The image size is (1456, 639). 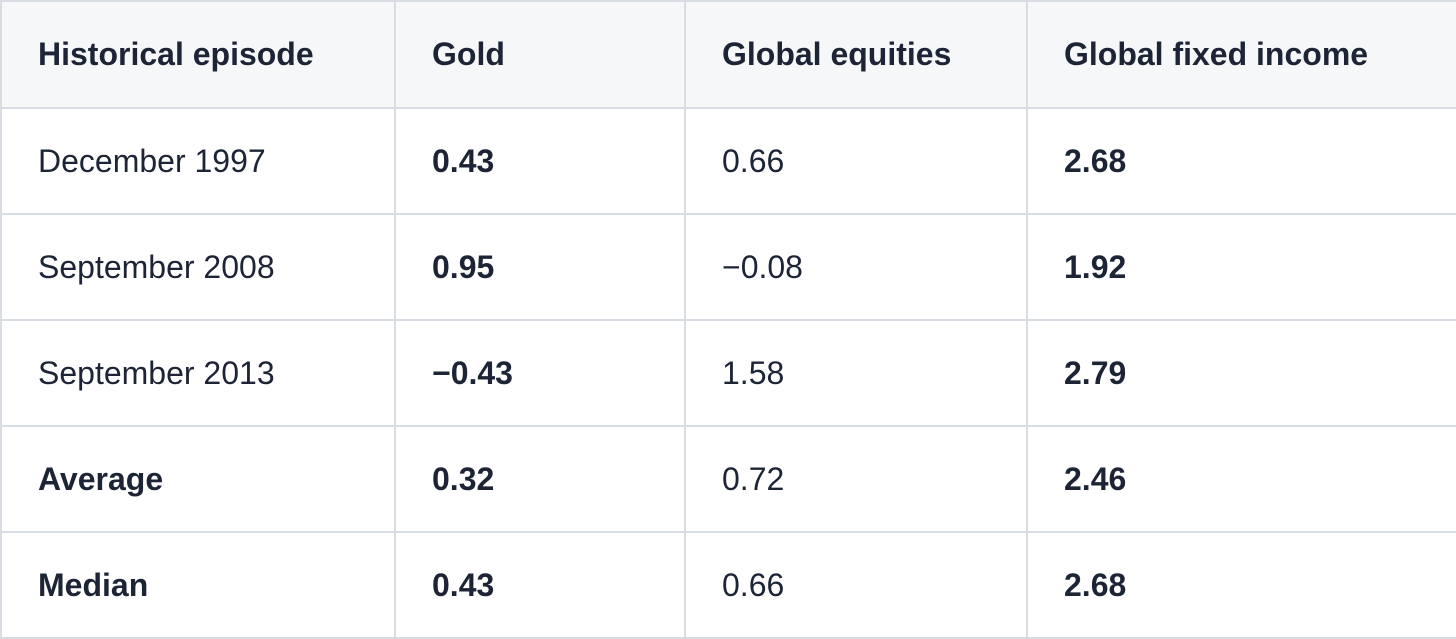 What do you see at coordinates (856, 373) in the screenshot?
I see `table-cell: 1.58` at bounding box center [856, 373].